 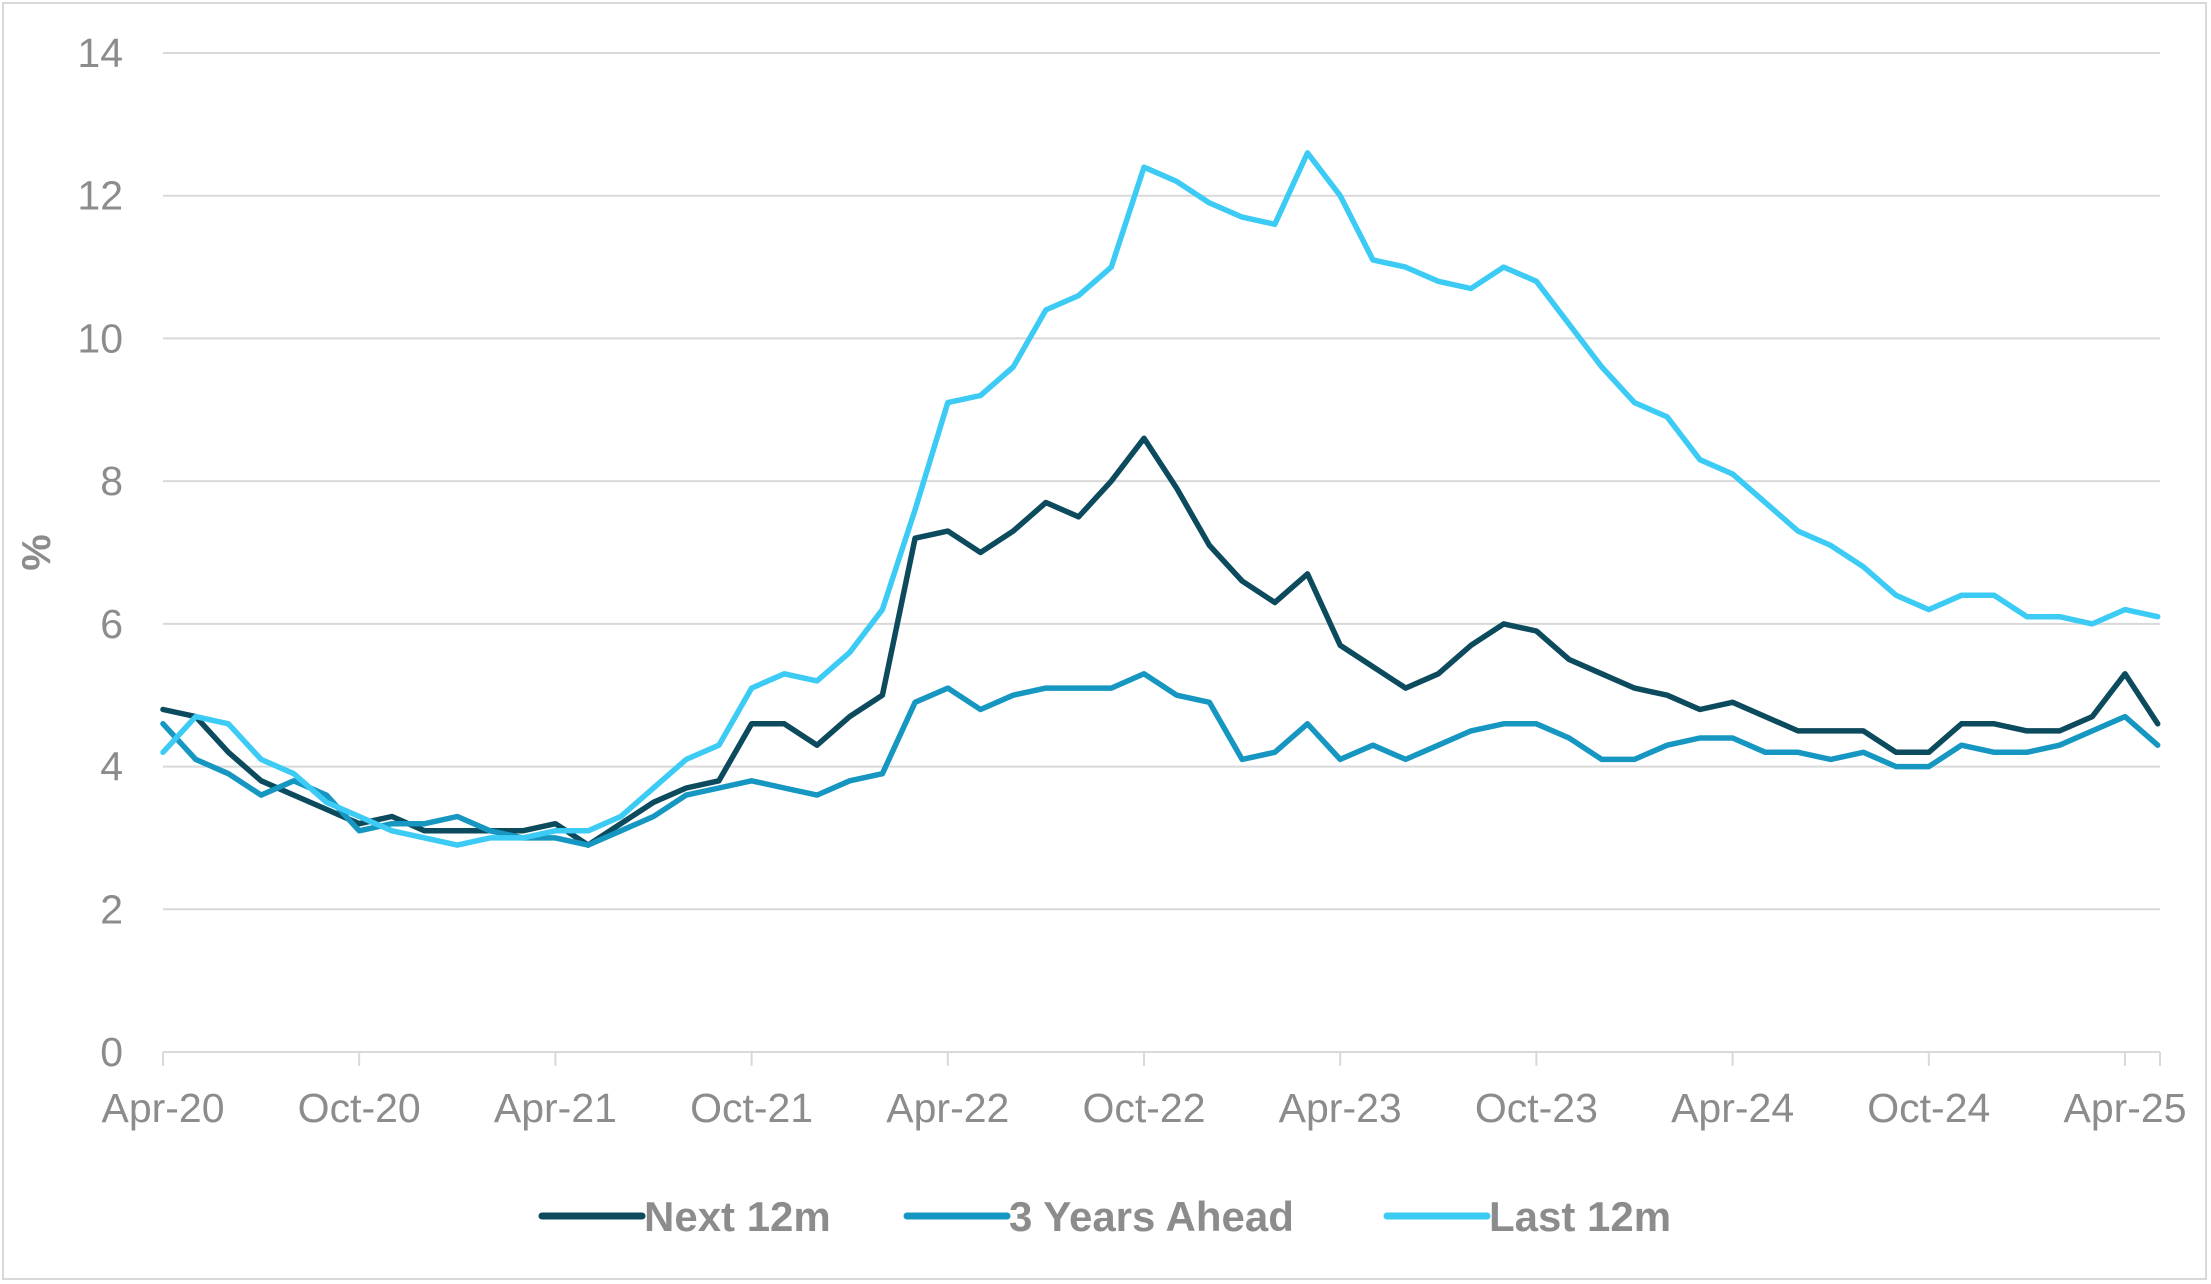 What do you see at coordinates (100, 53) in the screenshot?
I see `y-tick-label: 14` at bounding box center [100, 53].